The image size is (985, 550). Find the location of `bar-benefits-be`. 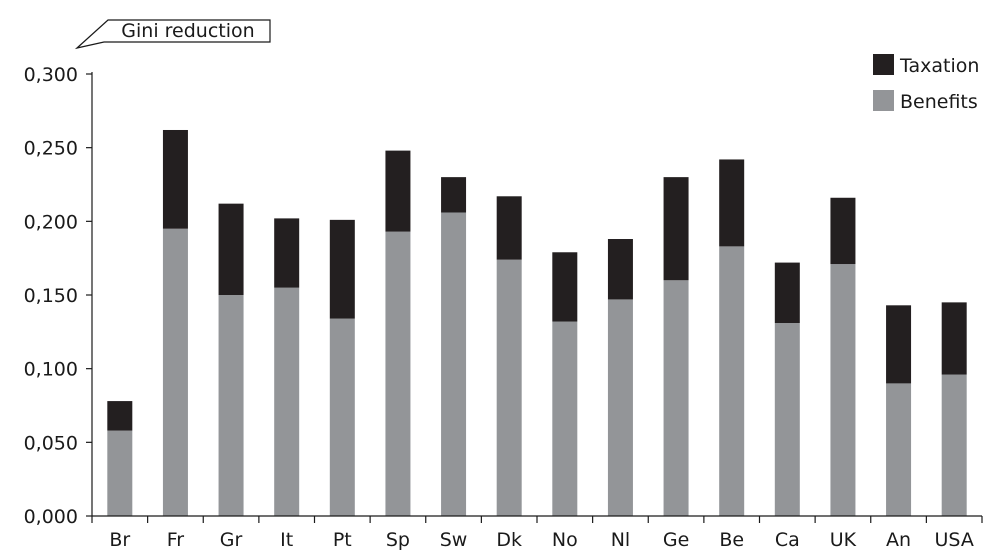

bar-benefits-be is located at coordinates (732, 381).